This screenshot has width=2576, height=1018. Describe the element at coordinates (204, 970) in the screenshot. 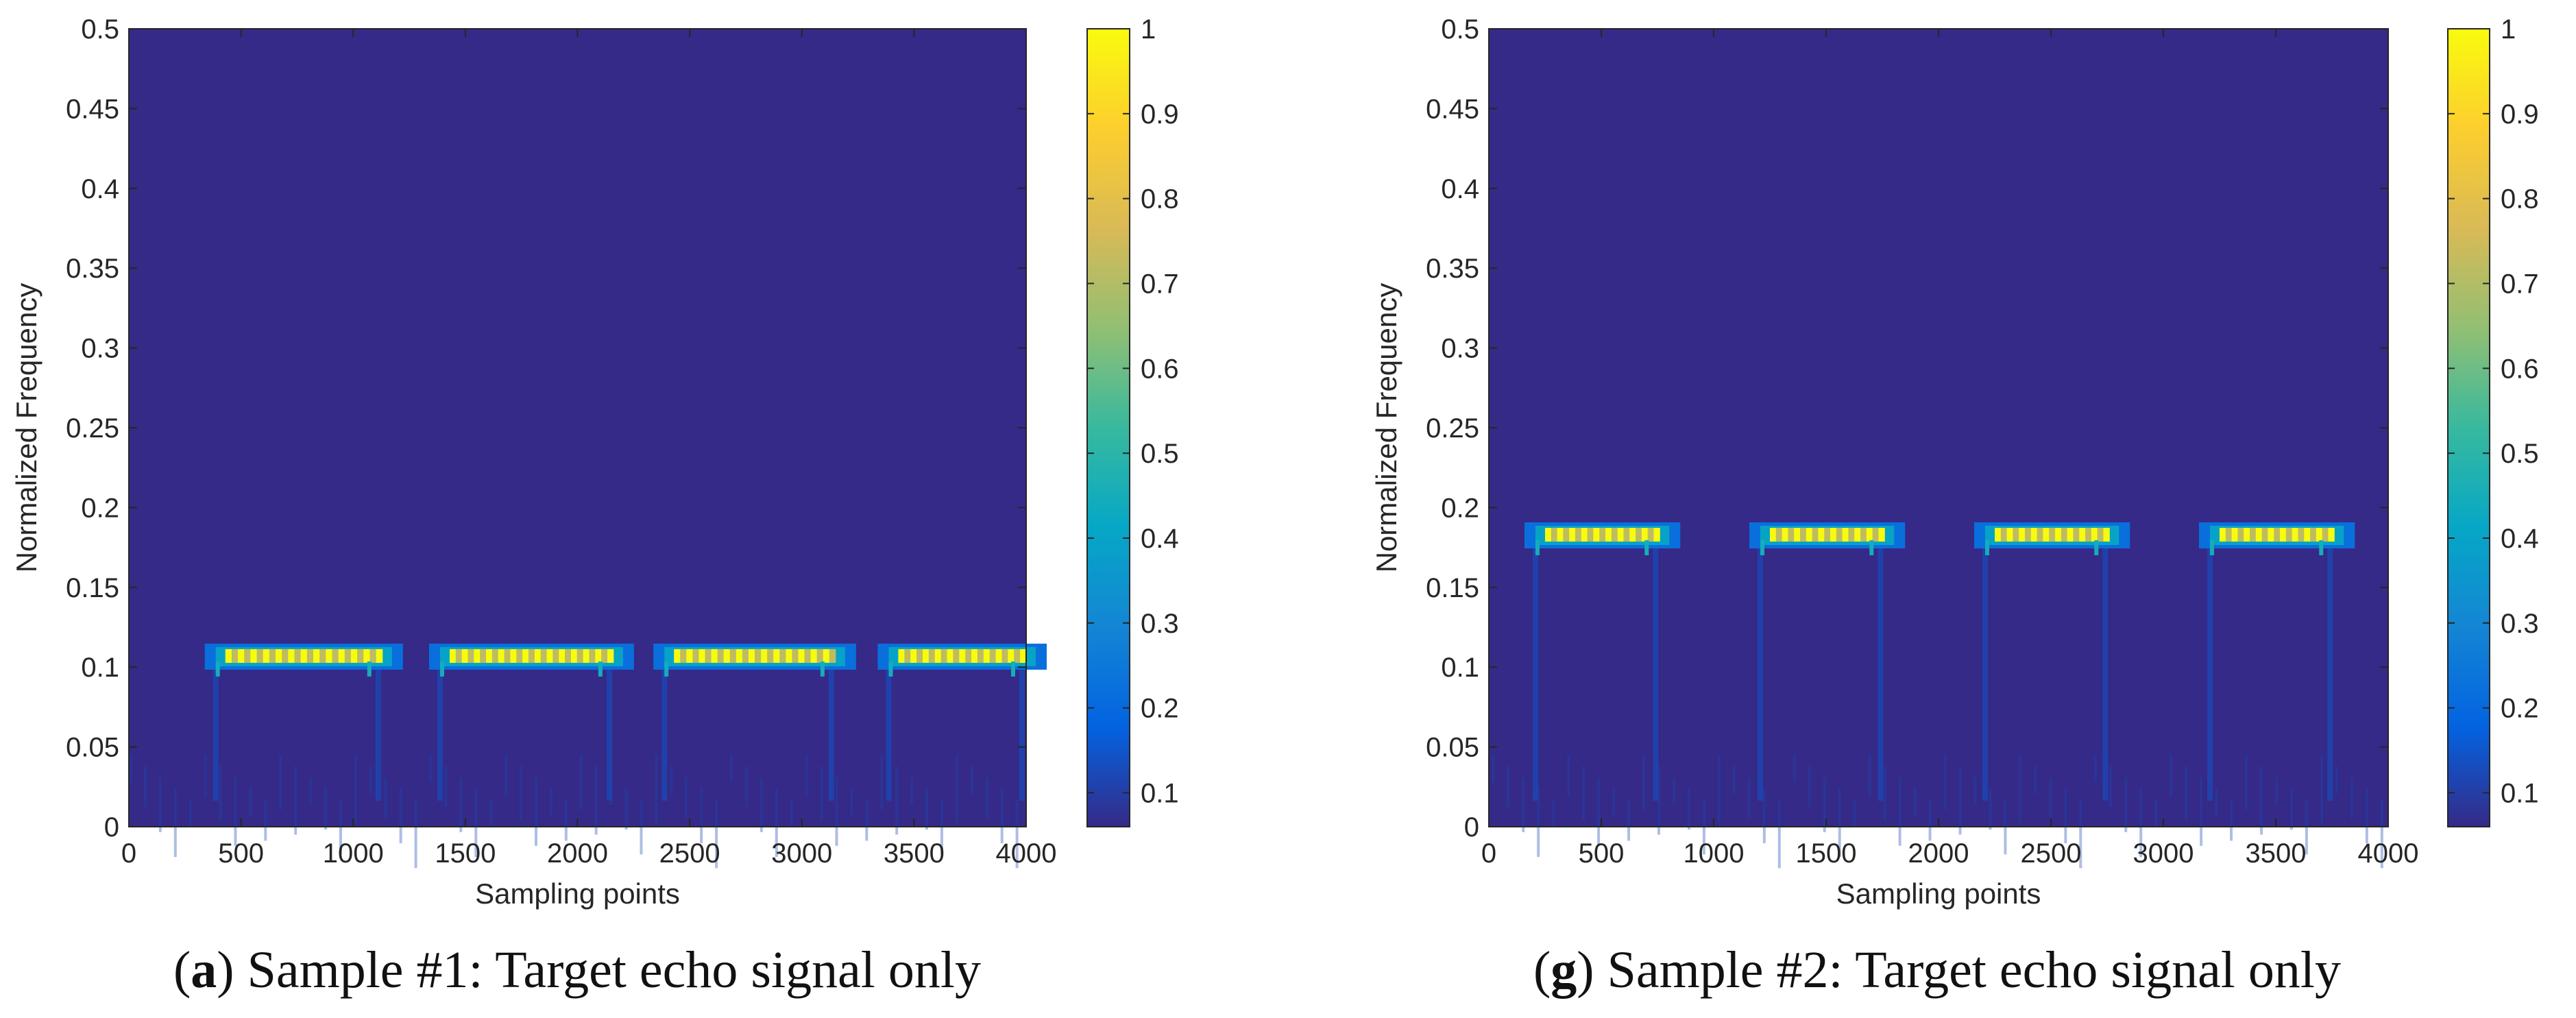

I see `caption-letter: a` at that location.